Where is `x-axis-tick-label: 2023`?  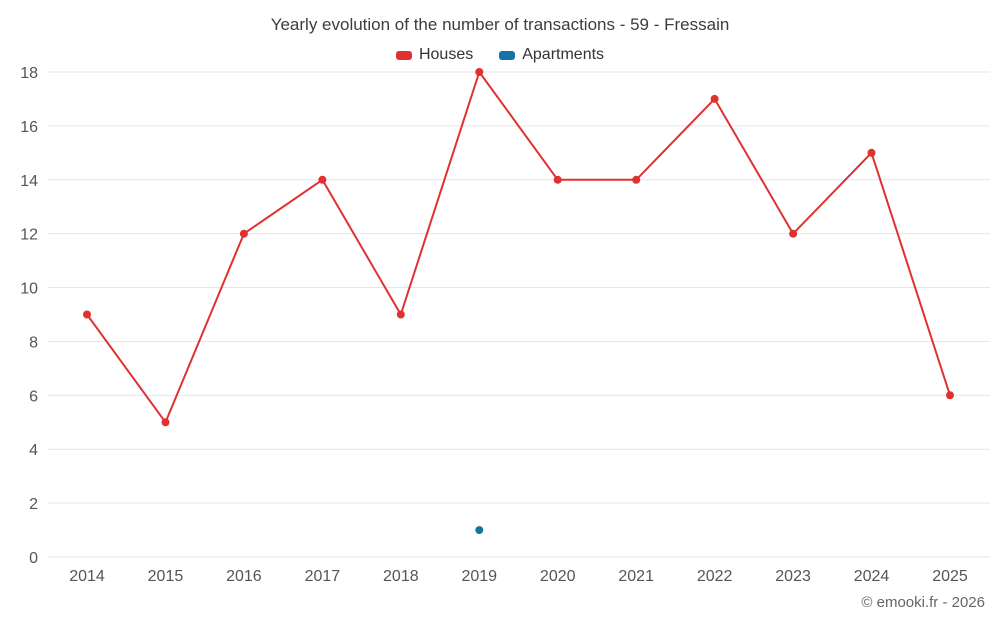 x-axis-tick-label: 2023 is located at coordinates (793, 576).